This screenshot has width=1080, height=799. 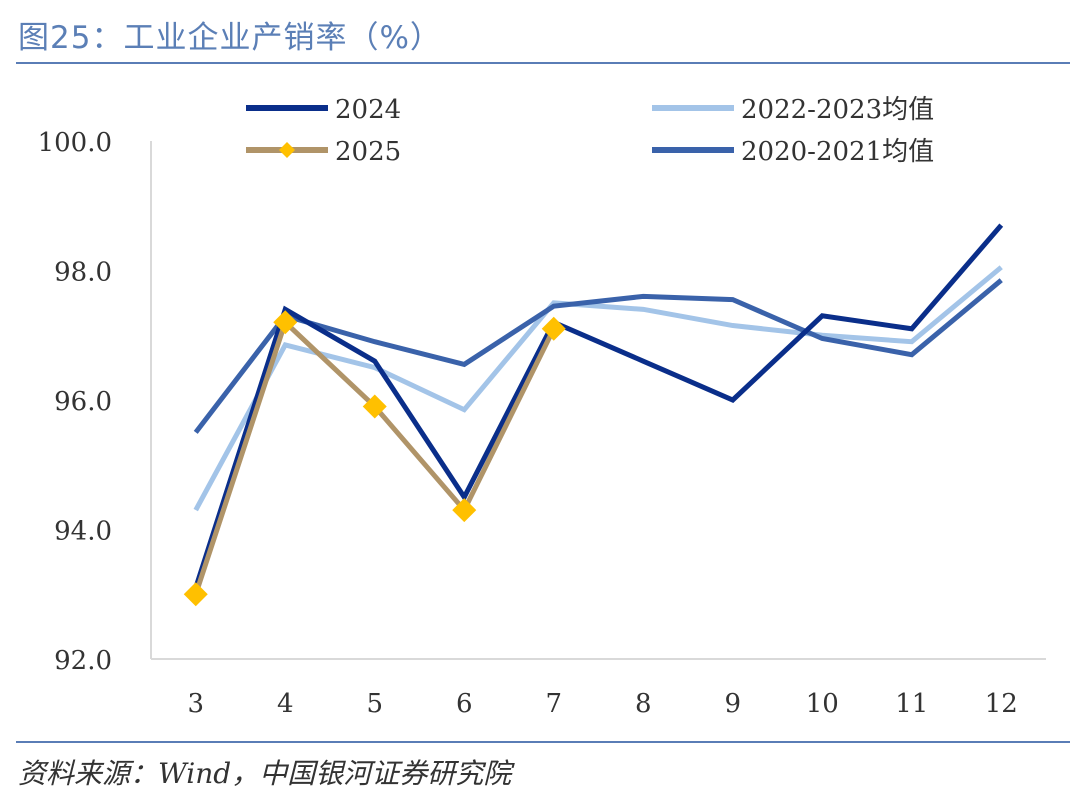 I want to click on x-tick-label: 9, so click(x=732, y=704).